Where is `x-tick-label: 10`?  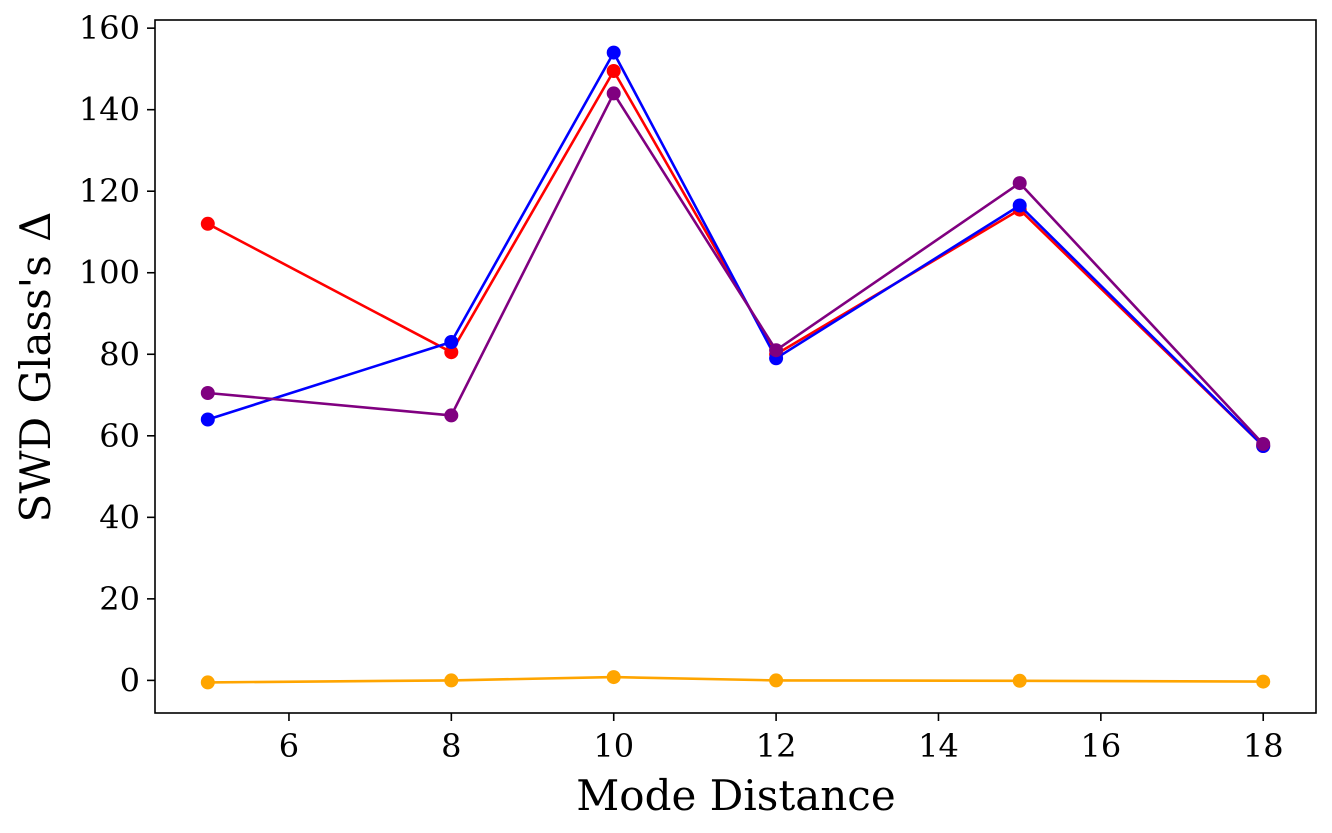 x-tick-label: 10 is located at coordinates (613, 746).